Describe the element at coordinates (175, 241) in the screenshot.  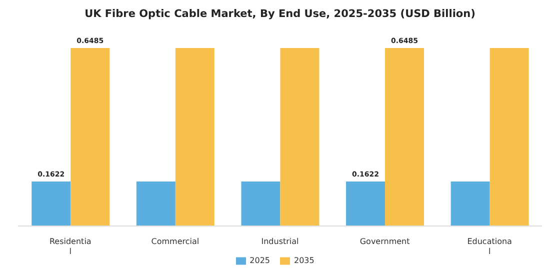
I see `x-tick-label: Commercial` at that location.